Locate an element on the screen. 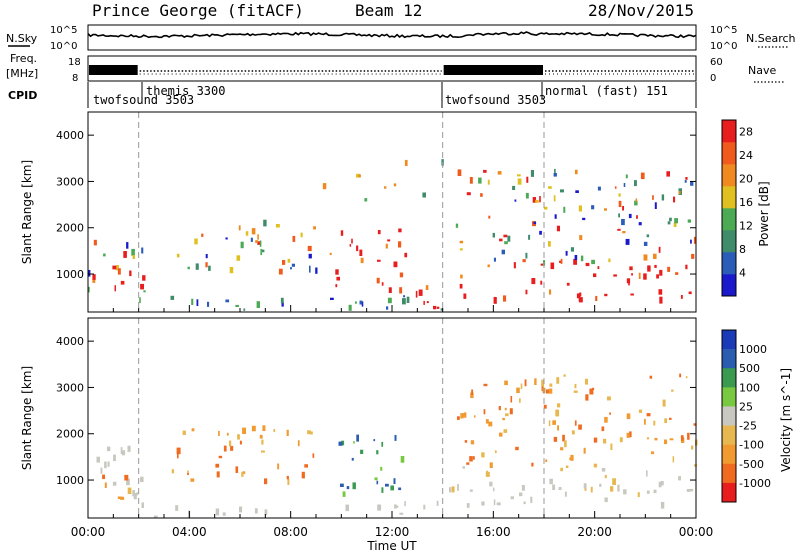 The height and width of the screenshot is (554, 800). power-colorbar-tick: 28 is located at coordinates (746, 132).